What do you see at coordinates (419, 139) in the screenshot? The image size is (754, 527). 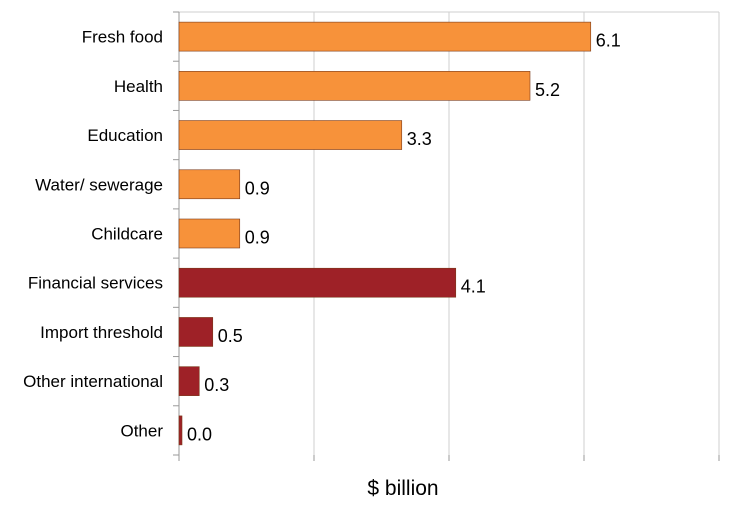 I see `data-label: 3.3` at bounding box center [419, 139].